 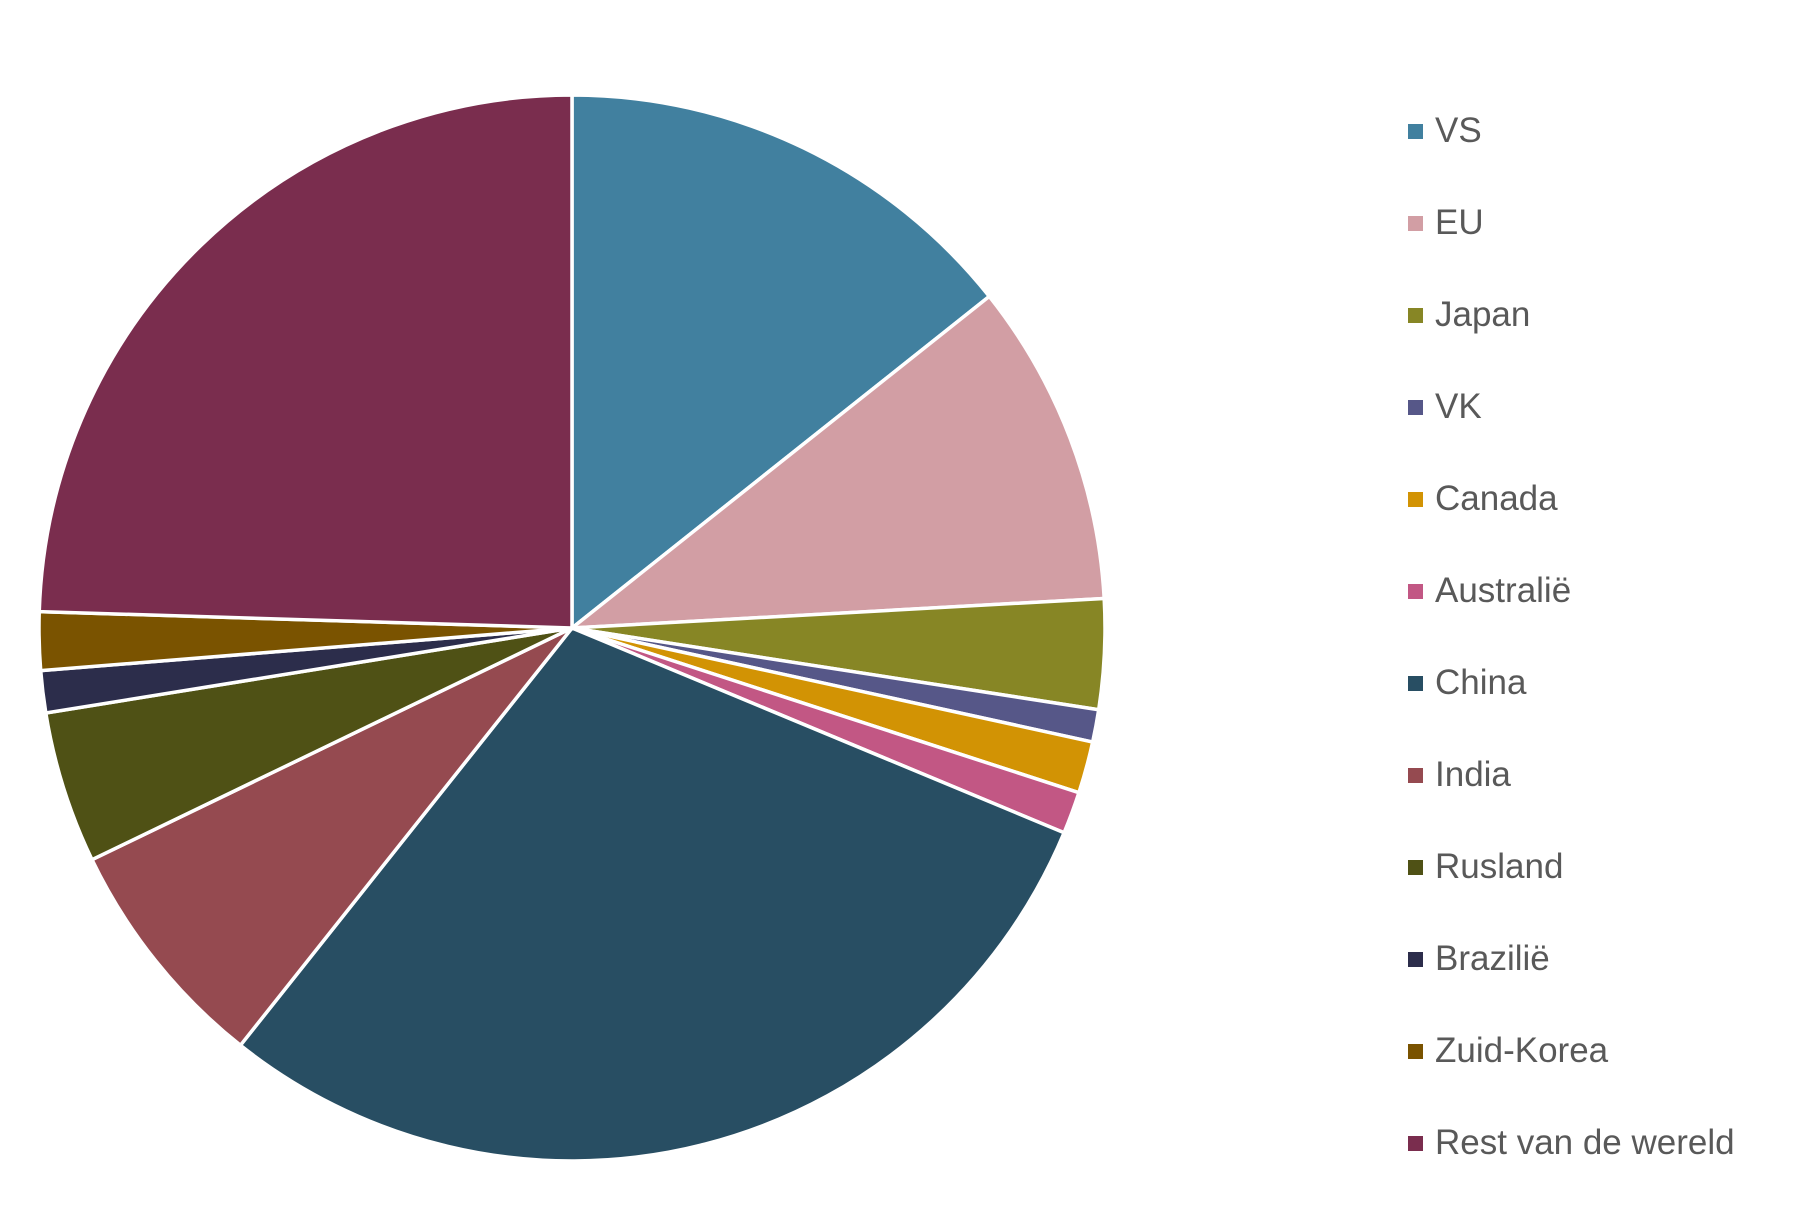 What do you see at coordinates (1571, 245) in the screenshot?
I see `legend-item: EU` at bounding box center [1571, 245].